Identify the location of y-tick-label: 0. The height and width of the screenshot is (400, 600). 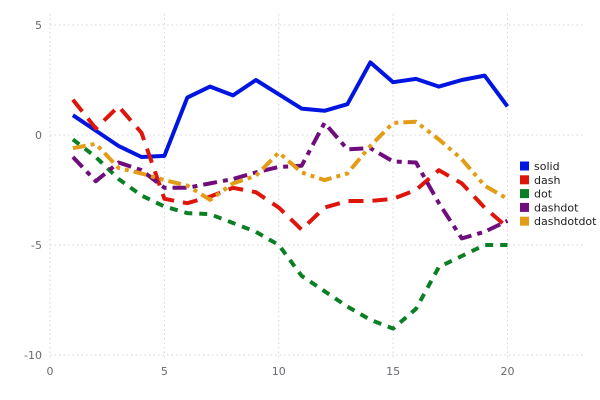
(38, 135).